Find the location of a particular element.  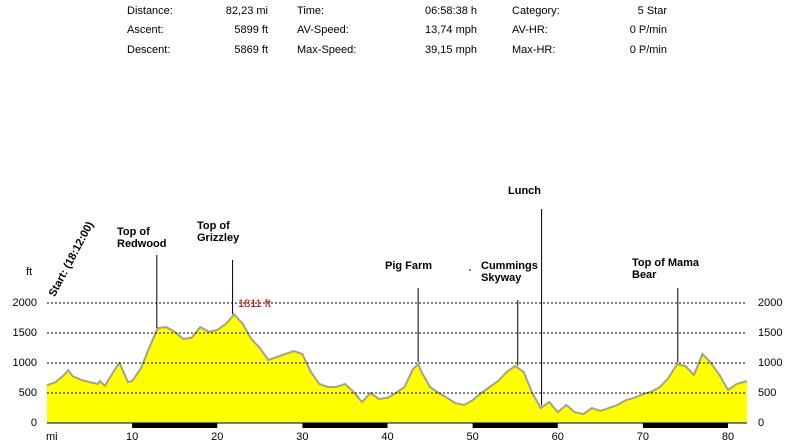

annotation-label: Cummings is located at coordinates (509, 266).